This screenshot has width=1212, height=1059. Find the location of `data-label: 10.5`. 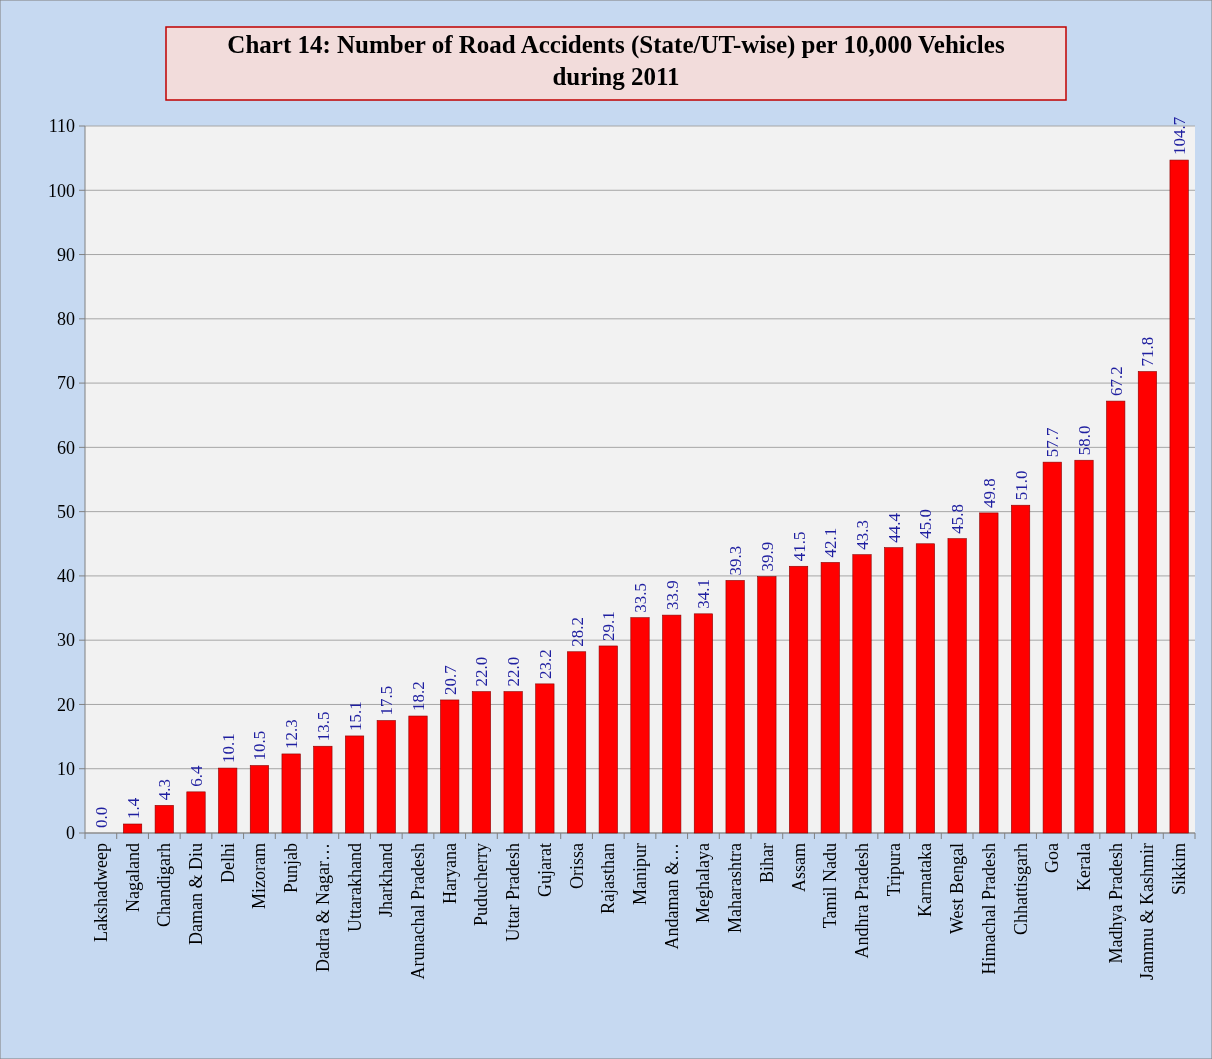

data-label: 10.5 is located at coordinates (260, 745).